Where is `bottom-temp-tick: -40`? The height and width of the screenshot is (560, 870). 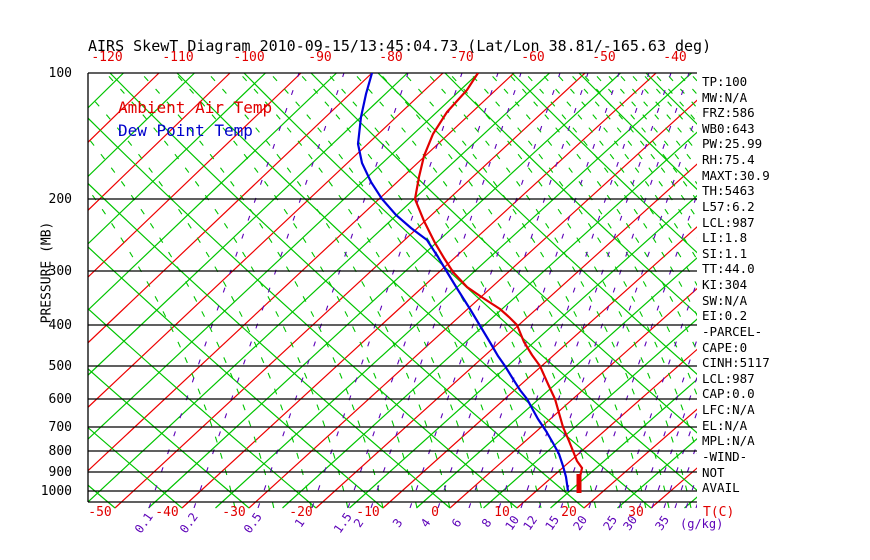
bottom-temp-tick: -40 is located at coordinates (167, 512).